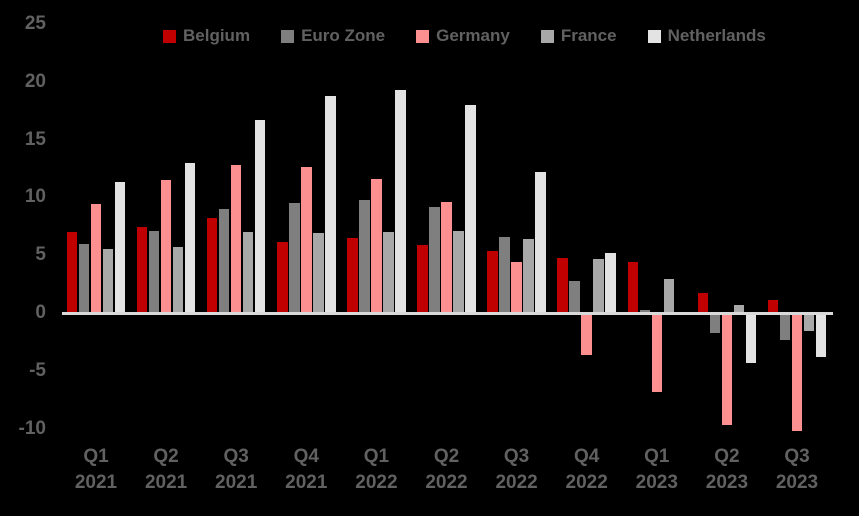 The image size is (859, 516). Describe the element at coordinates (169, 36) in the screenshot. I see `legend-swatch-belgium` at that location.